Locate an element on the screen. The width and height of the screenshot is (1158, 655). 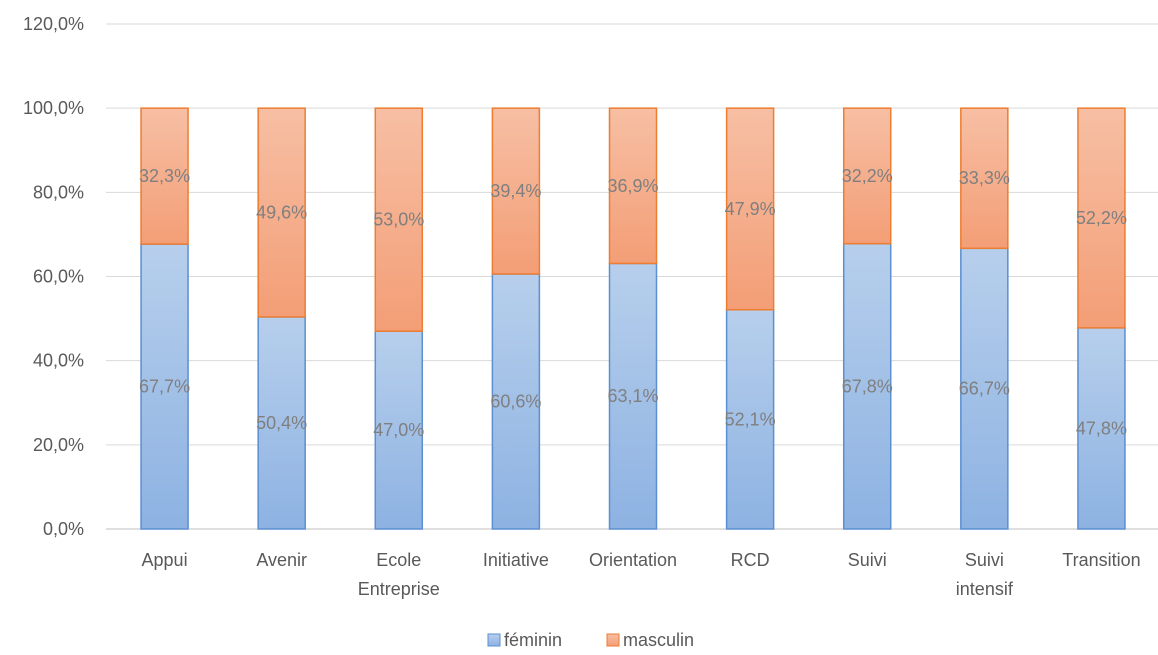
data-label: 66,7% is located at coordinates (984, 389).